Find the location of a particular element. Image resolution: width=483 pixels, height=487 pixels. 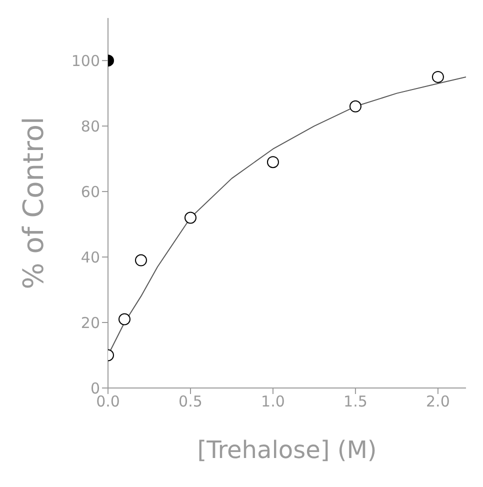

x-axis-title: [Trehalose] (M) is located at coordinates (287, 450).